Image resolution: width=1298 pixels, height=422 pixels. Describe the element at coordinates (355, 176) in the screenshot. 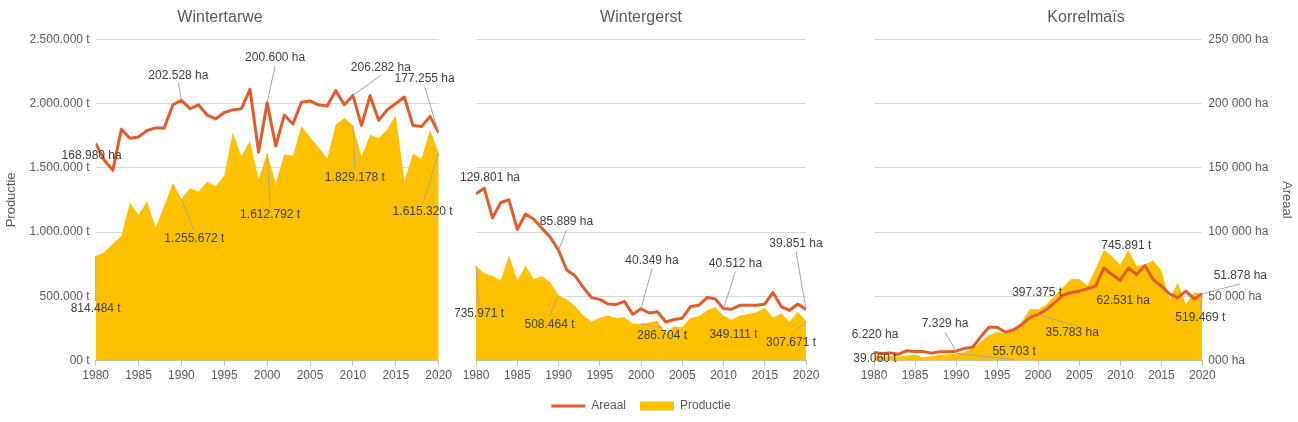

I see `data-label: 1.829.178 t` at that location.